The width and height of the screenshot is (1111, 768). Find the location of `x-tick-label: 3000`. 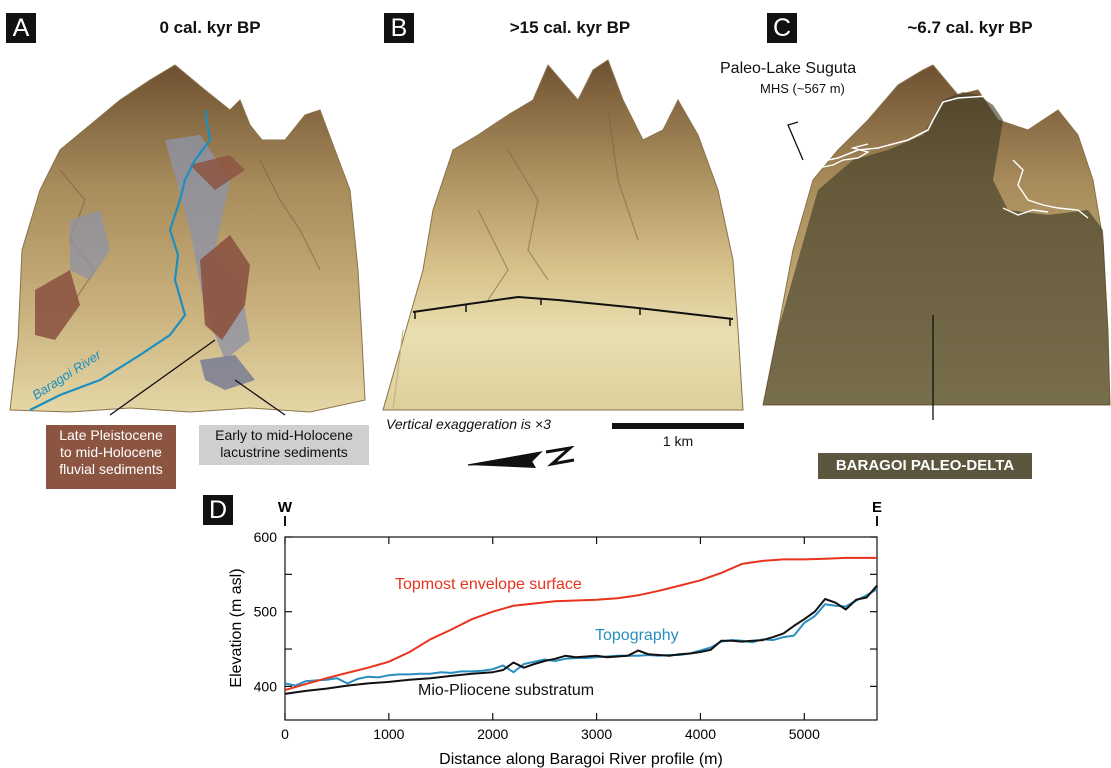

x-tick-label: 3000 is located at coordinates (596, 734).